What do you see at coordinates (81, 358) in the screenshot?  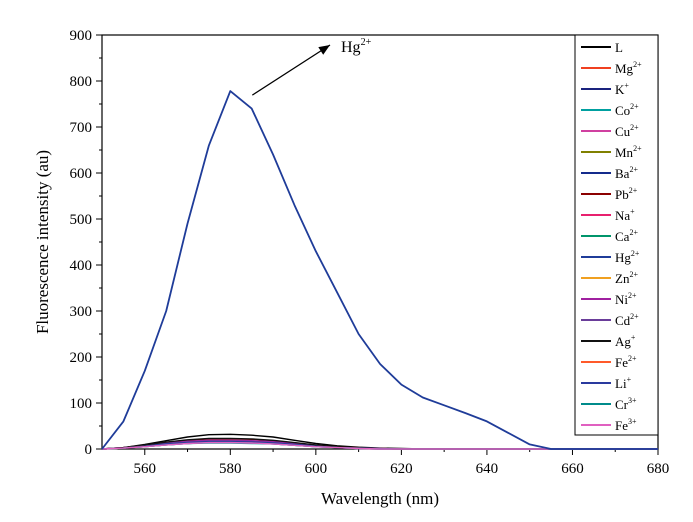 I see `y-tick-label: 200` at bounding box center [81, 358].